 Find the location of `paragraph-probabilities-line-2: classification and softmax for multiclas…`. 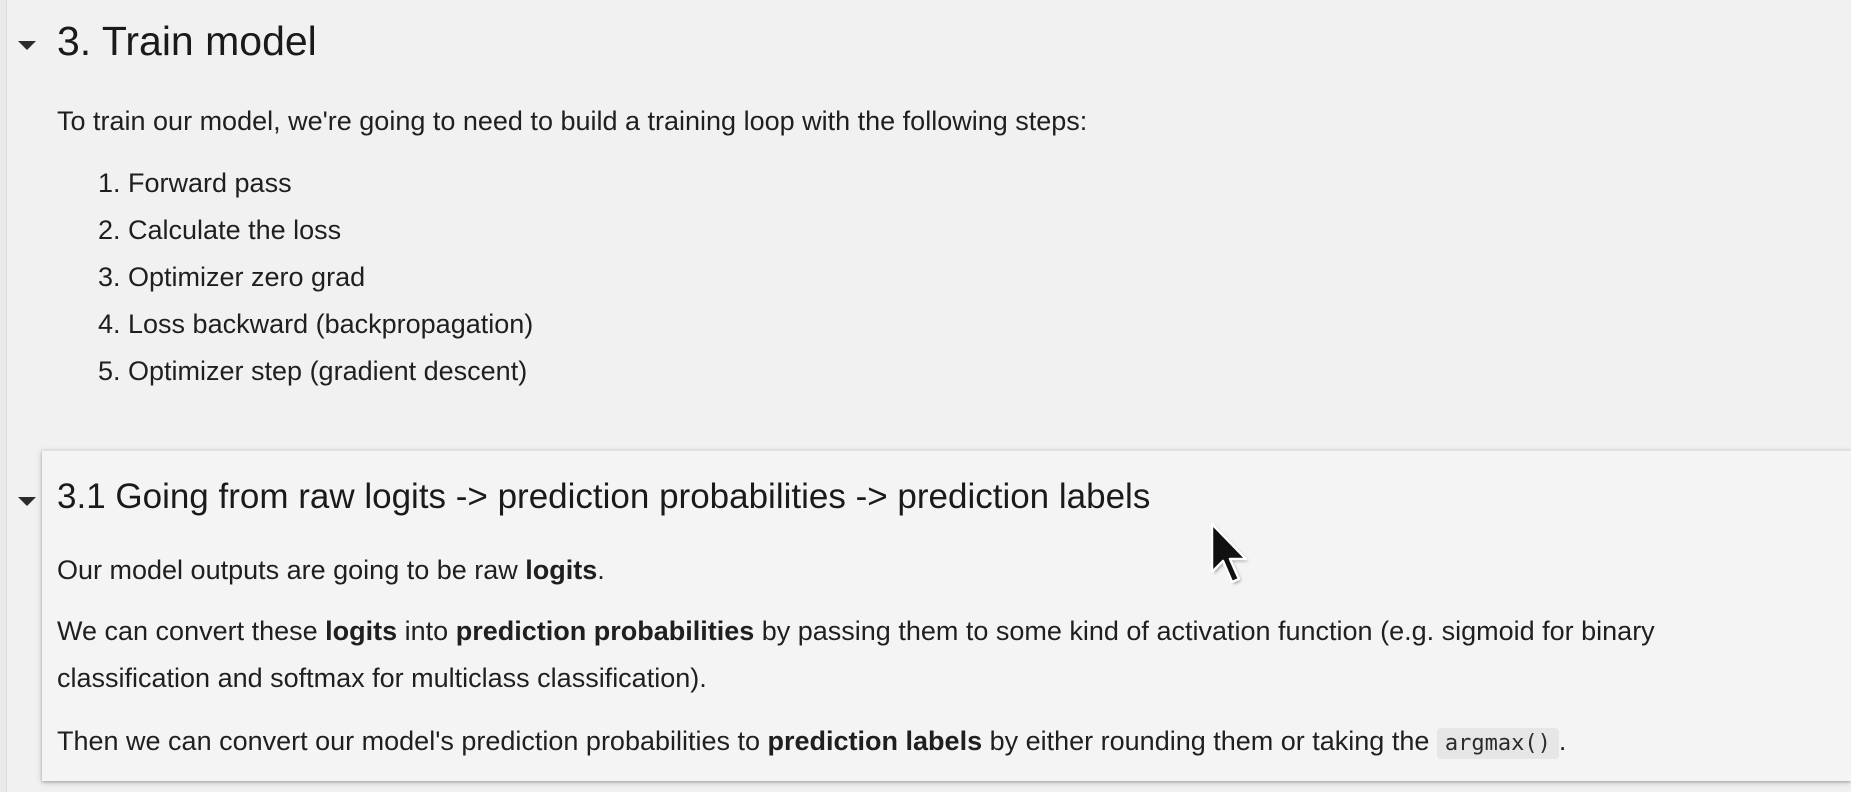

paragraph-probabilities-line-2: classification and softmax for multiclas… is located at coordinates (382, 678).